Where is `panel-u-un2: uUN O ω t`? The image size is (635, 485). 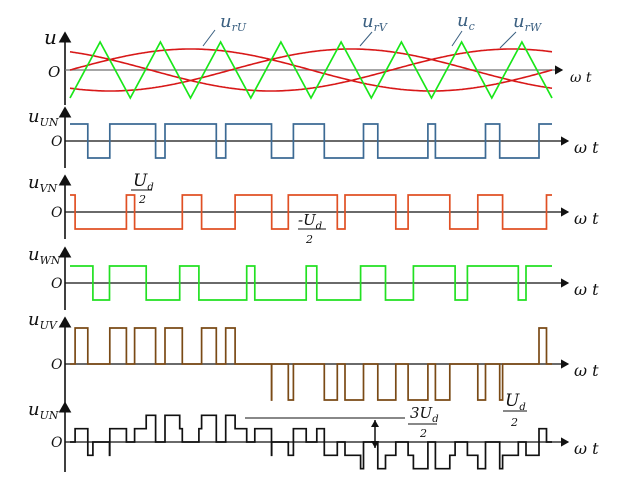 panel-u-un2: uUN O ω t is located at coordinates (313, 435).